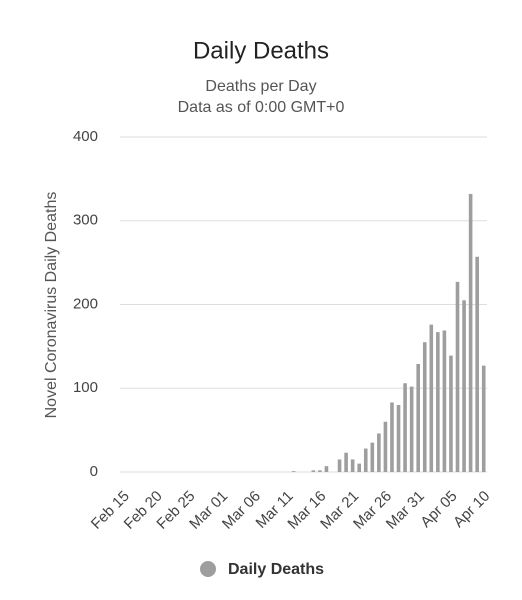 The width and height of the screenshot is (522, 600). I want to click on legend-label: Daily Deaths, so click(276, 569).